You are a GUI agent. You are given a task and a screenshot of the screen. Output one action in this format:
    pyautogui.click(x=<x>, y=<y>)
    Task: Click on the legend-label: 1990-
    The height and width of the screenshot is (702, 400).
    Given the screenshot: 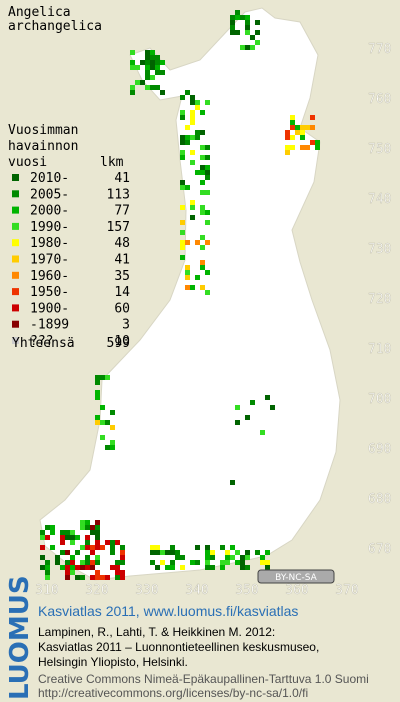 What is the action you would take?
    pyautogui.click(x=49, y=227)
    